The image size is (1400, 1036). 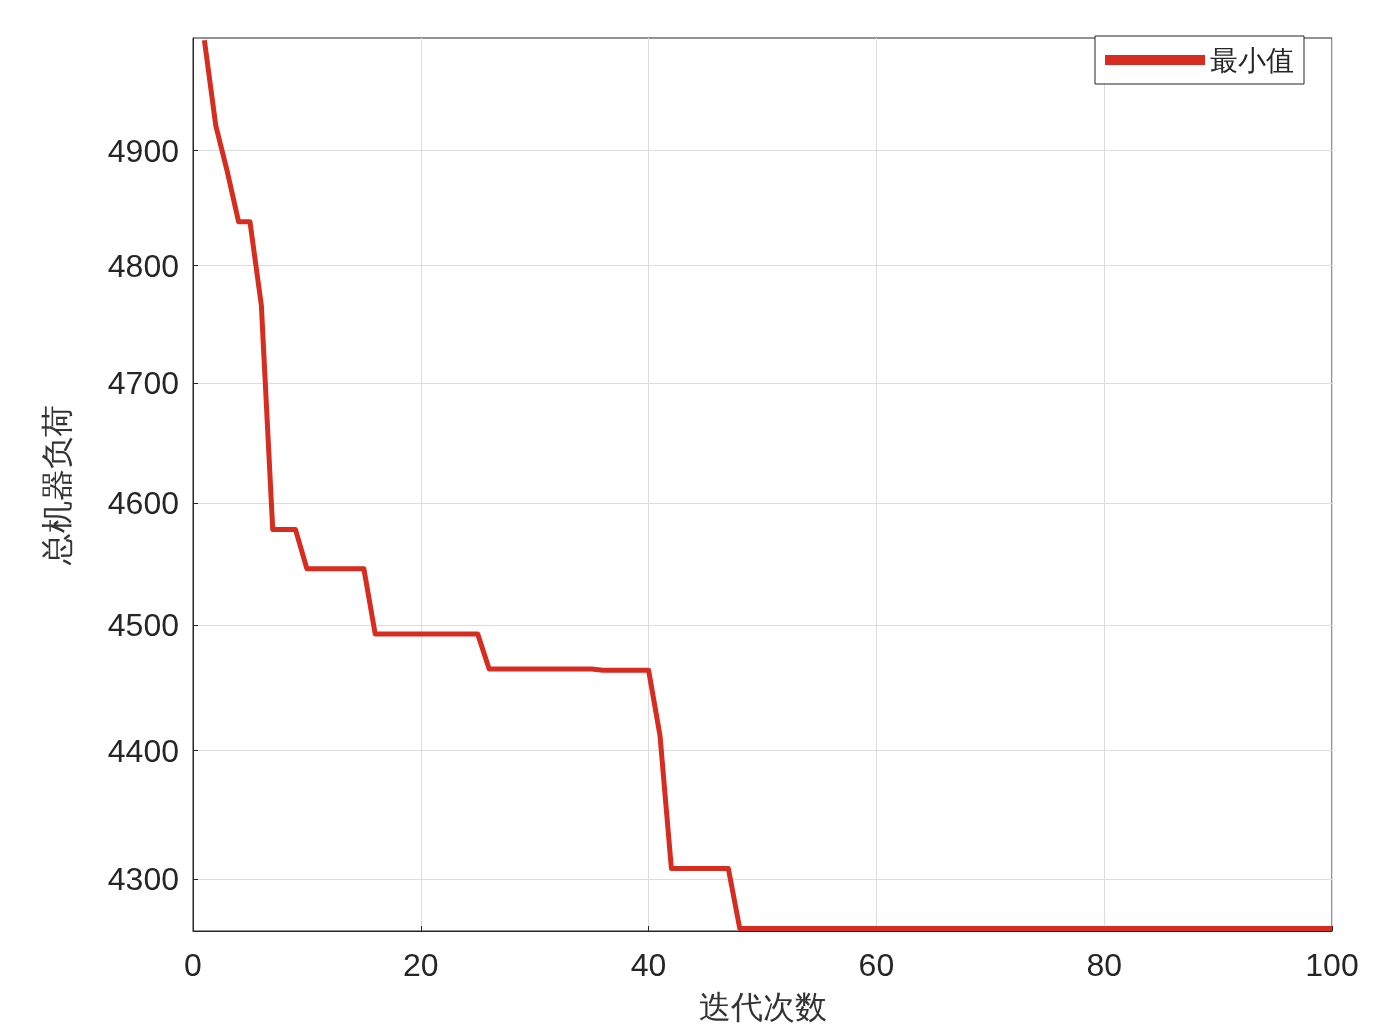 I want to click on y-tick-label: 4600, so click(x=143, y=502).